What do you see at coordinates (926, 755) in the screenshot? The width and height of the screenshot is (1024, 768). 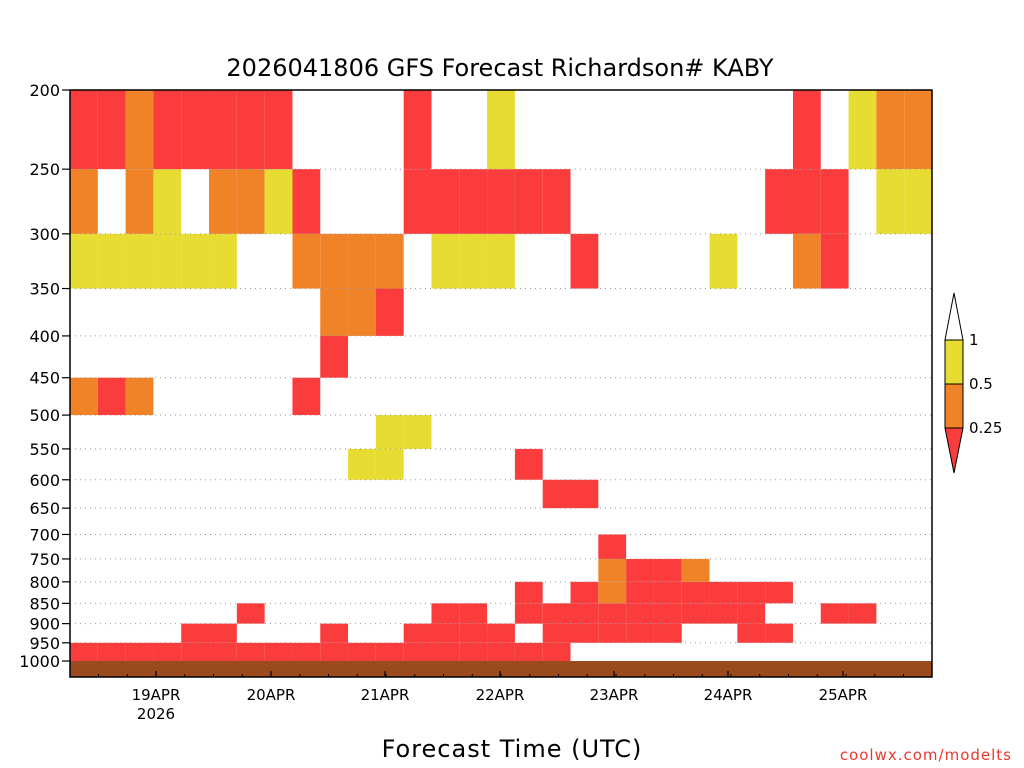 I see `credit-text: coolwx.com/modelts` at bounding box center [926, 755].